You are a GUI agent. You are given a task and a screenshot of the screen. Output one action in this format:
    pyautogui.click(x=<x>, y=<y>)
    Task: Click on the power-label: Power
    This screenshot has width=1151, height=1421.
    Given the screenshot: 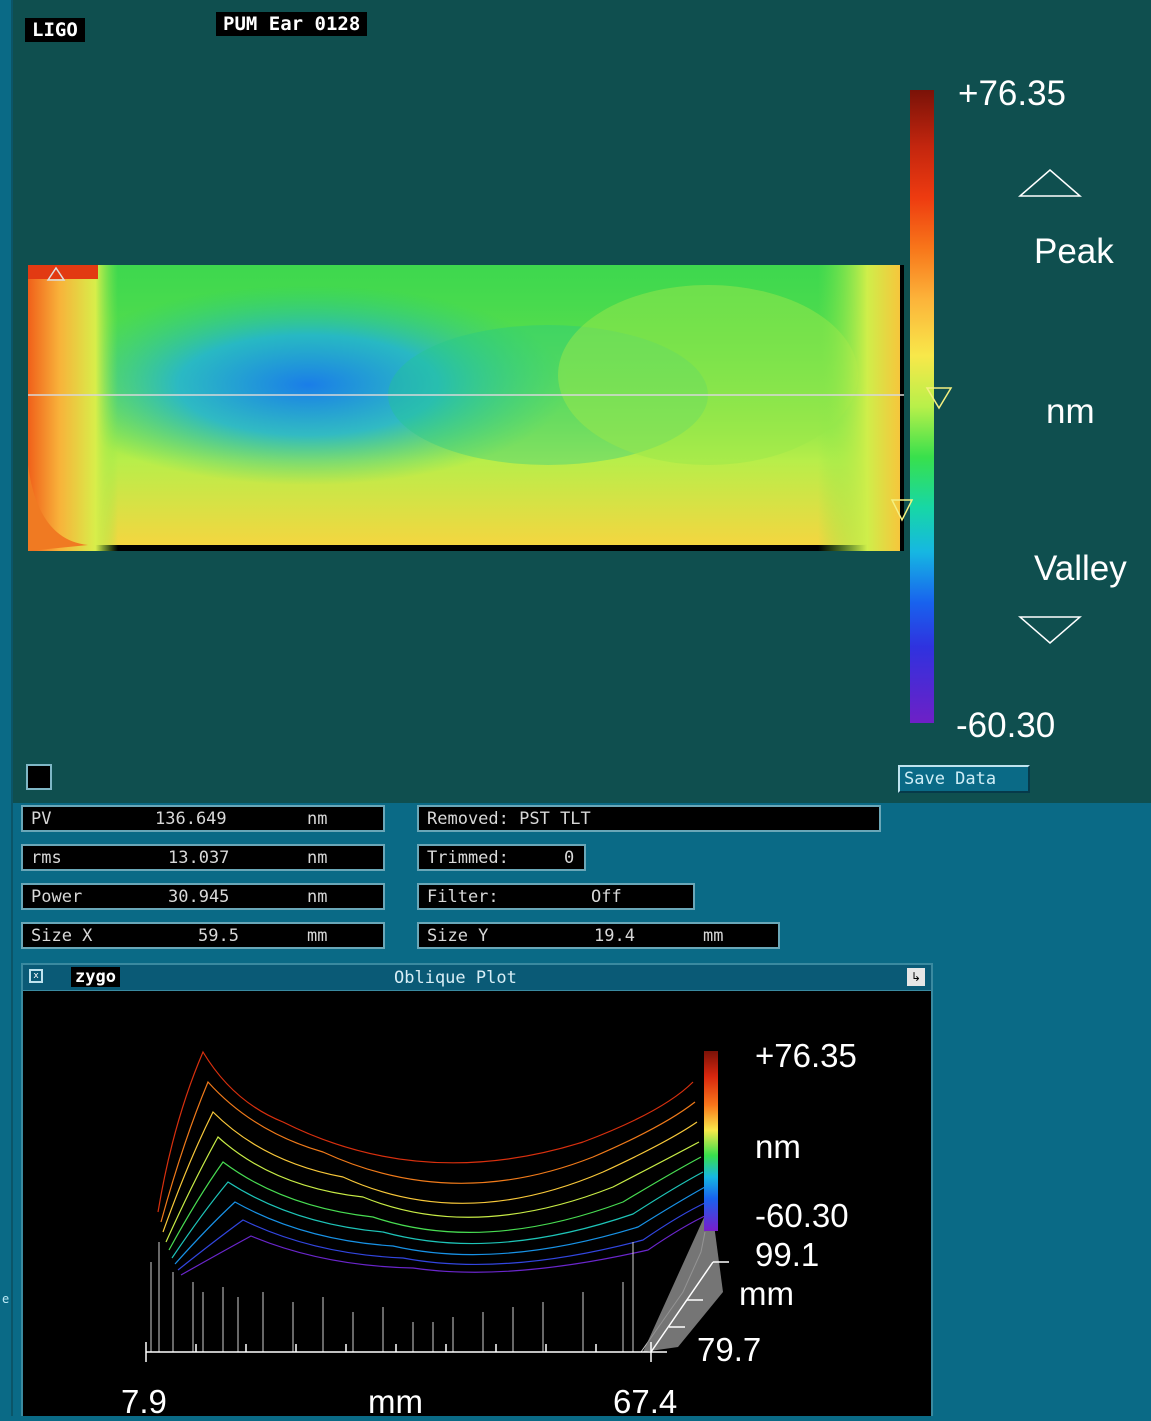 What is the action you would take?
    pyautogui.click(x=57, y=897)
    